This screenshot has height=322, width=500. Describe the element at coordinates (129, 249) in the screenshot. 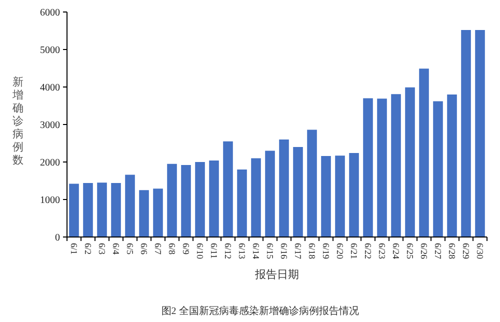

I see `x-tick-label: 6/5` at that location.